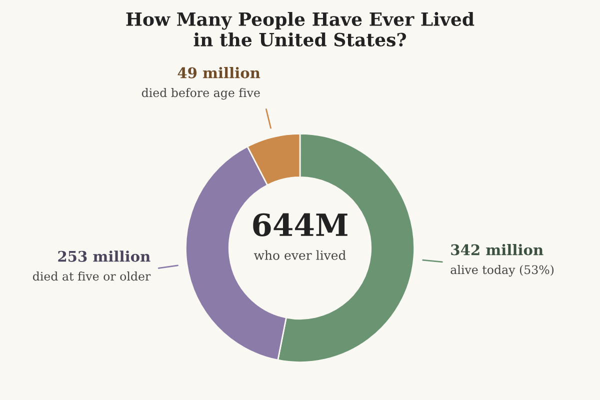 This screenshot has height=400, width=600. Describe the element at coordinates (497, 250) in the screenshot. I see `data-label: 342 million` at that location.